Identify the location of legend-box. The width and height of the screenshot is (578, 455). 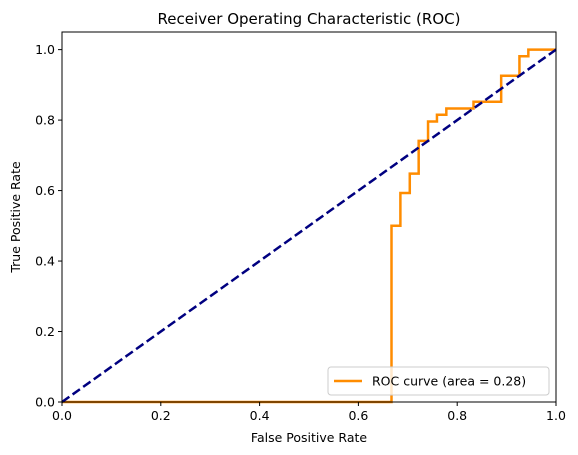
(438, 381).